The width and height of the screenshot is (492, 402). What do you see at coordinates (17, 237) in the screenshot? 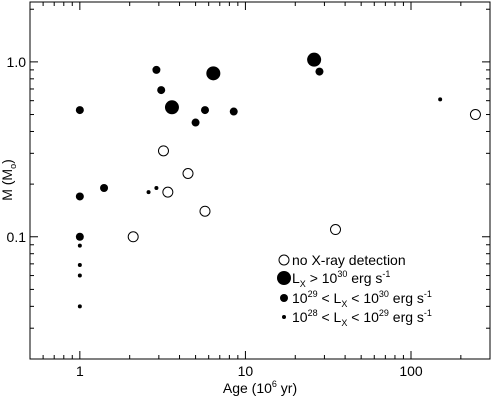
I see `y-tick-label: 0.1` at bounding box center [17, 237].